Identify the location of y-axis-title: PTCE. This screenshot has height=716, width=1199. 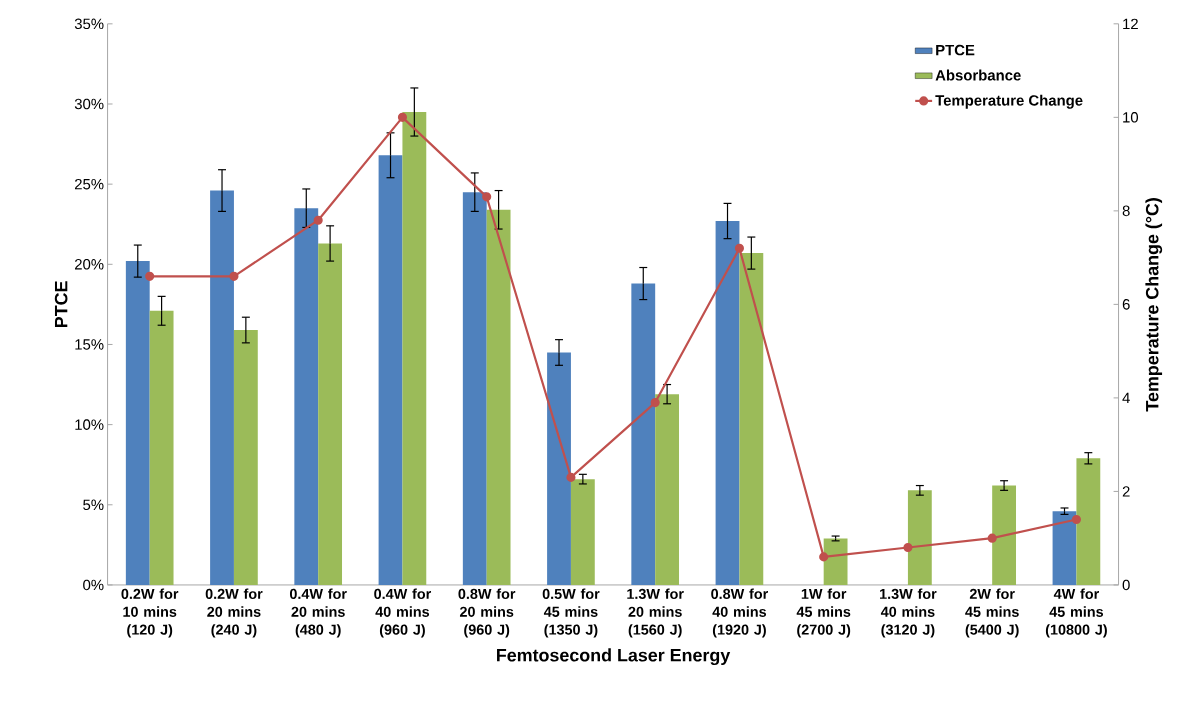
(61, 304).